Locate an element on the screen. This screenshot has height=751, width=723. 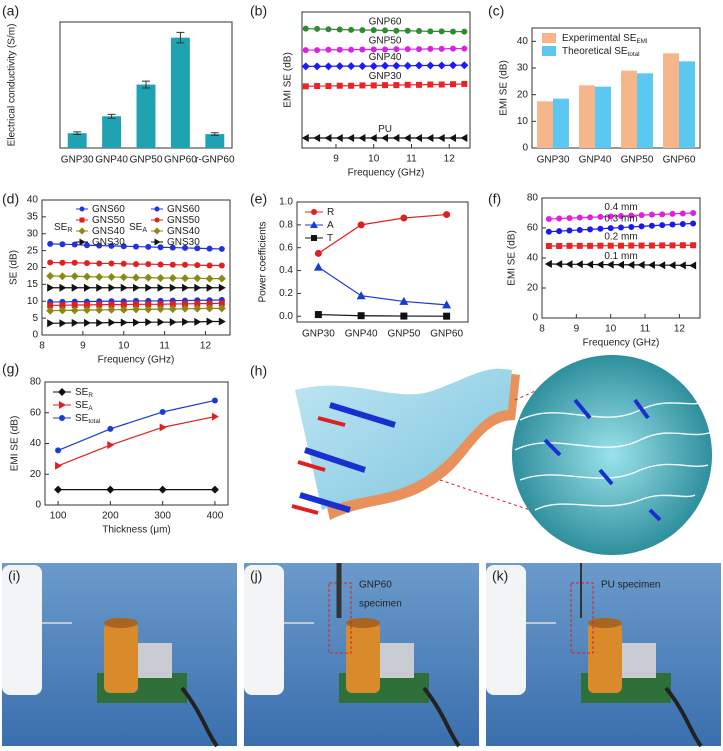
x-tick-label: GNP40 is located at coordinates (595, 160).